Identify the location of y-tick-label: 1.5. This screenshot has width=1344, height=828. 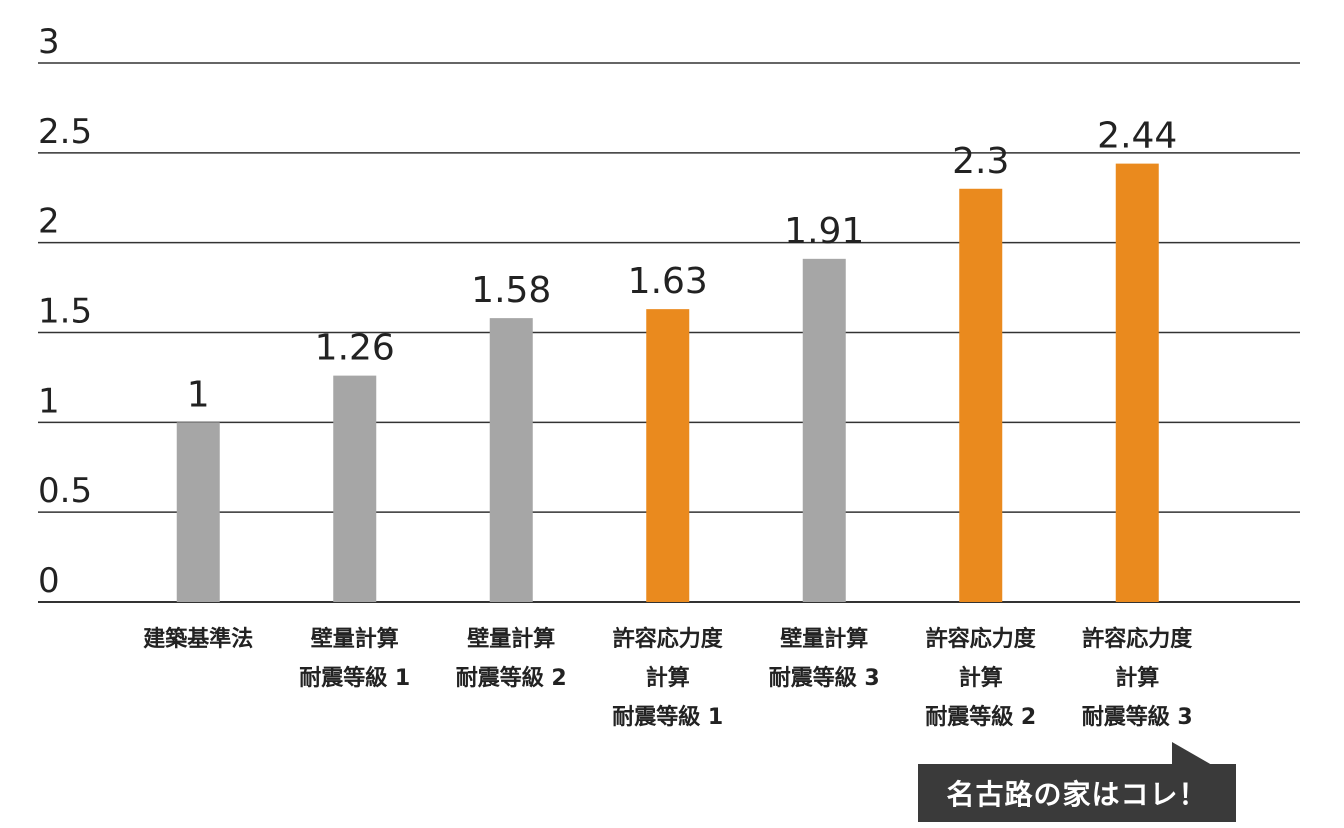
(65, 312).